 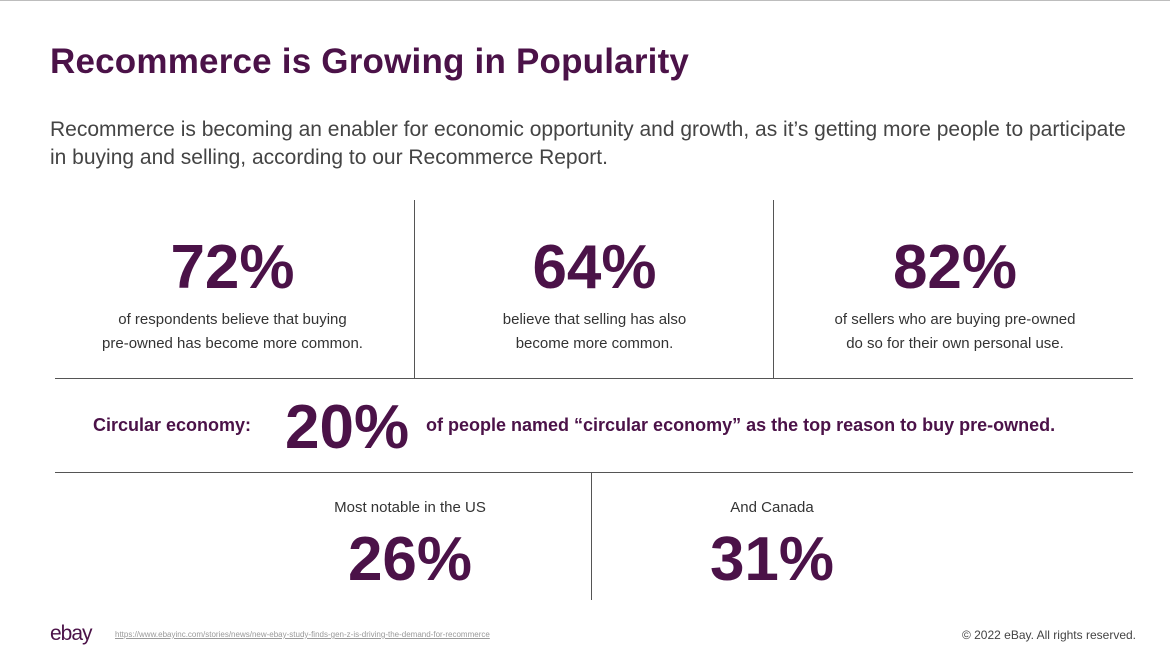 I want to click on region-block-us: Most notable in the US 26%, so click(x=410, y=545).